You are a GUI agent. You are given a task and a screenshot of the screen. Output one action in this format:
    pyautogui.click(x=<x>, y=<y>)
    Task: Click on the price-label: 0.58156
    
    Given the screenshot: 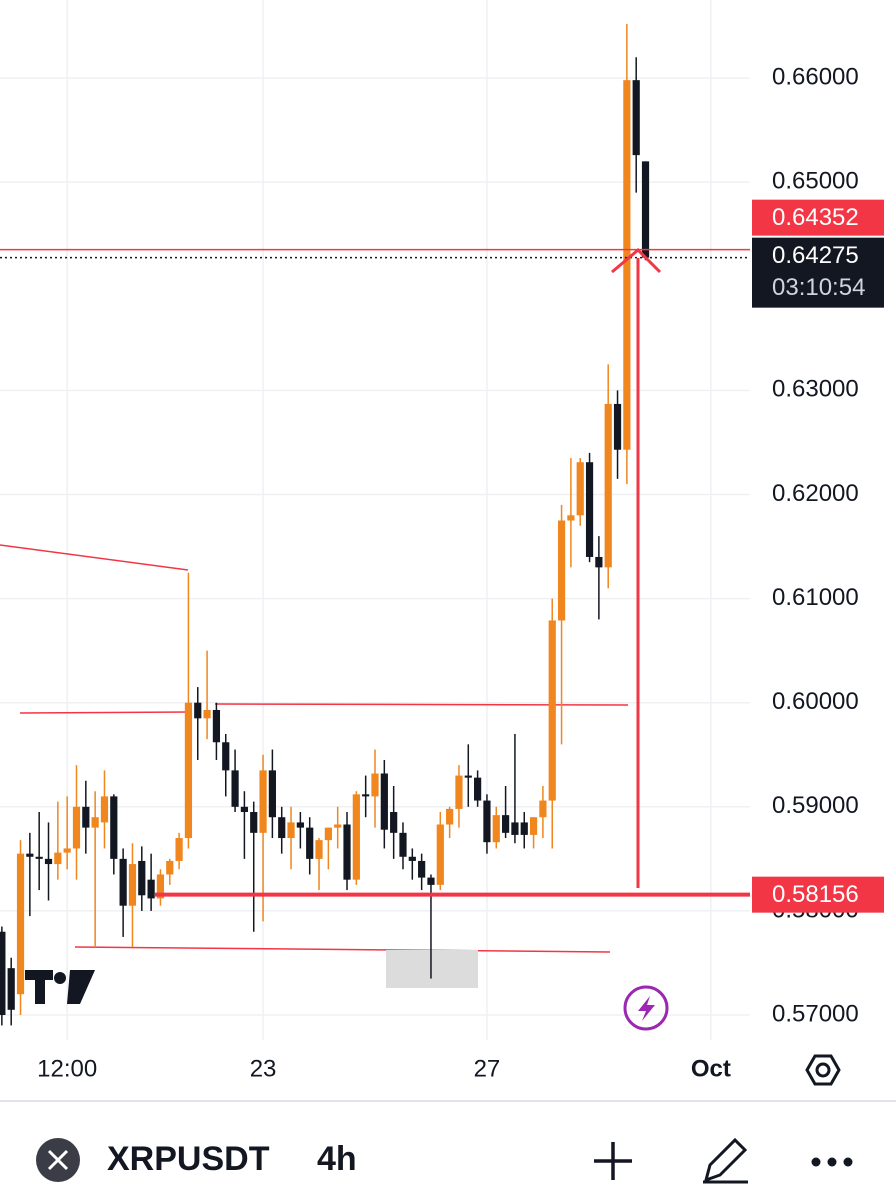 What is the action you would take?
    pyautogui.click(x=815, y=894)
    